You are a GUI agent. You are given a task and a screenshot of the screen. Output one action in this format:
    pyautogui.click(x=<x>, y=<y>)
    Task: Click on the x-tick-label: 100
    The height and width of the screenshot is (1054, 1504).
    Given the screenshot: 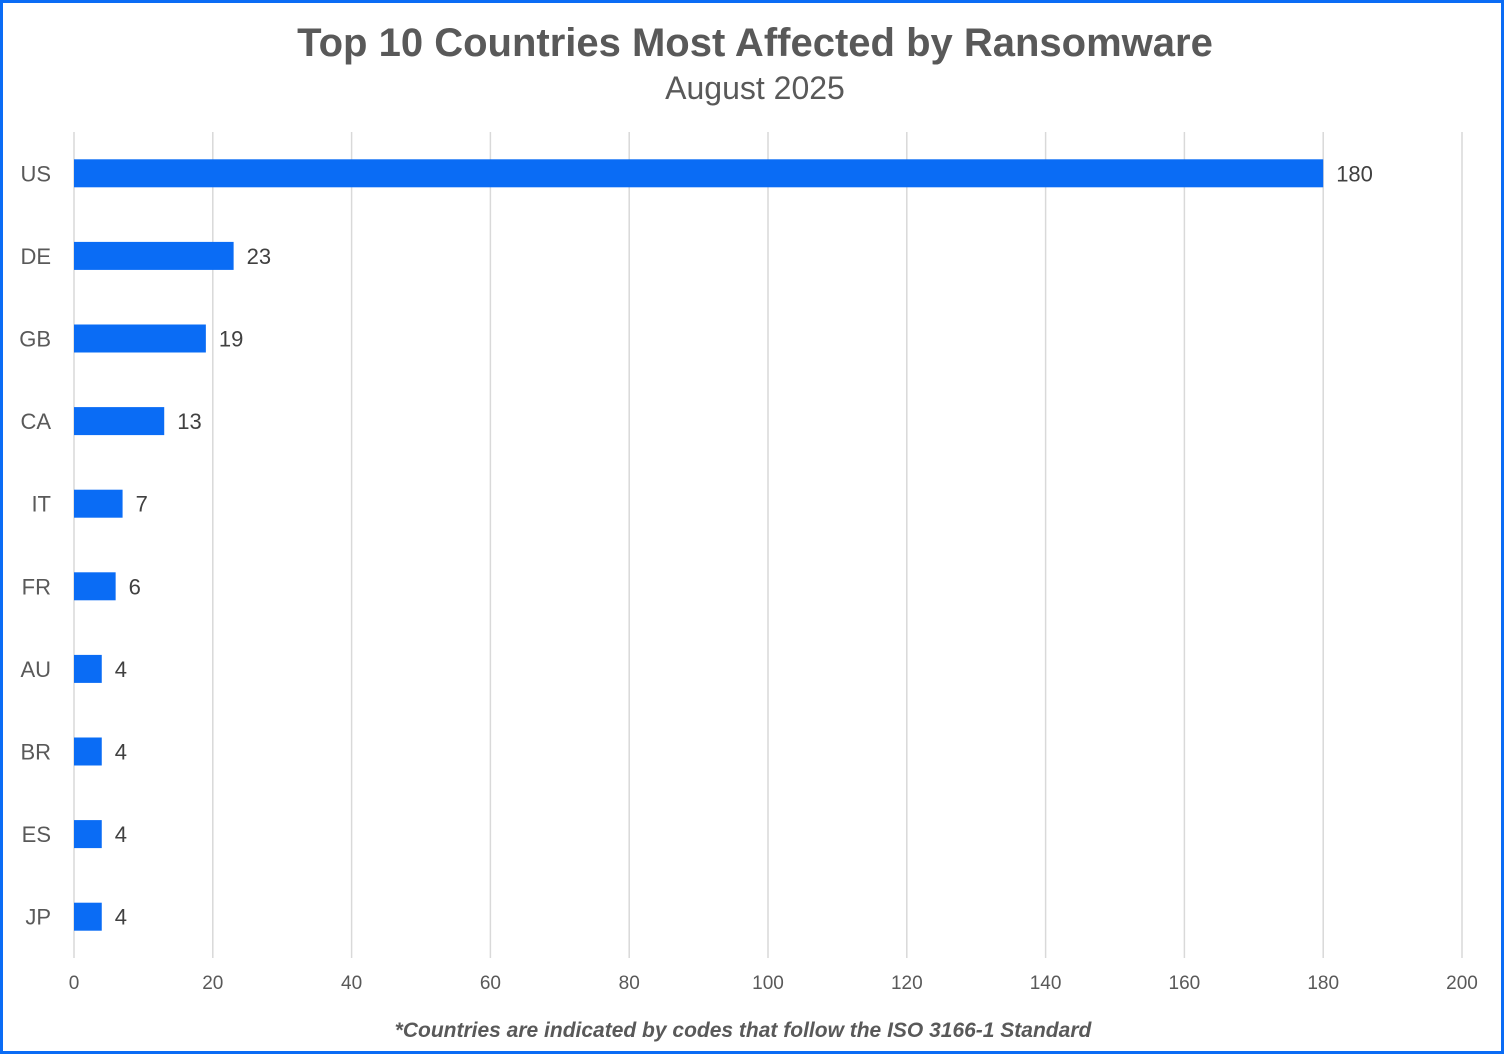 What is the action you would take?
    pyautogui.click(x=768, y=983)
    